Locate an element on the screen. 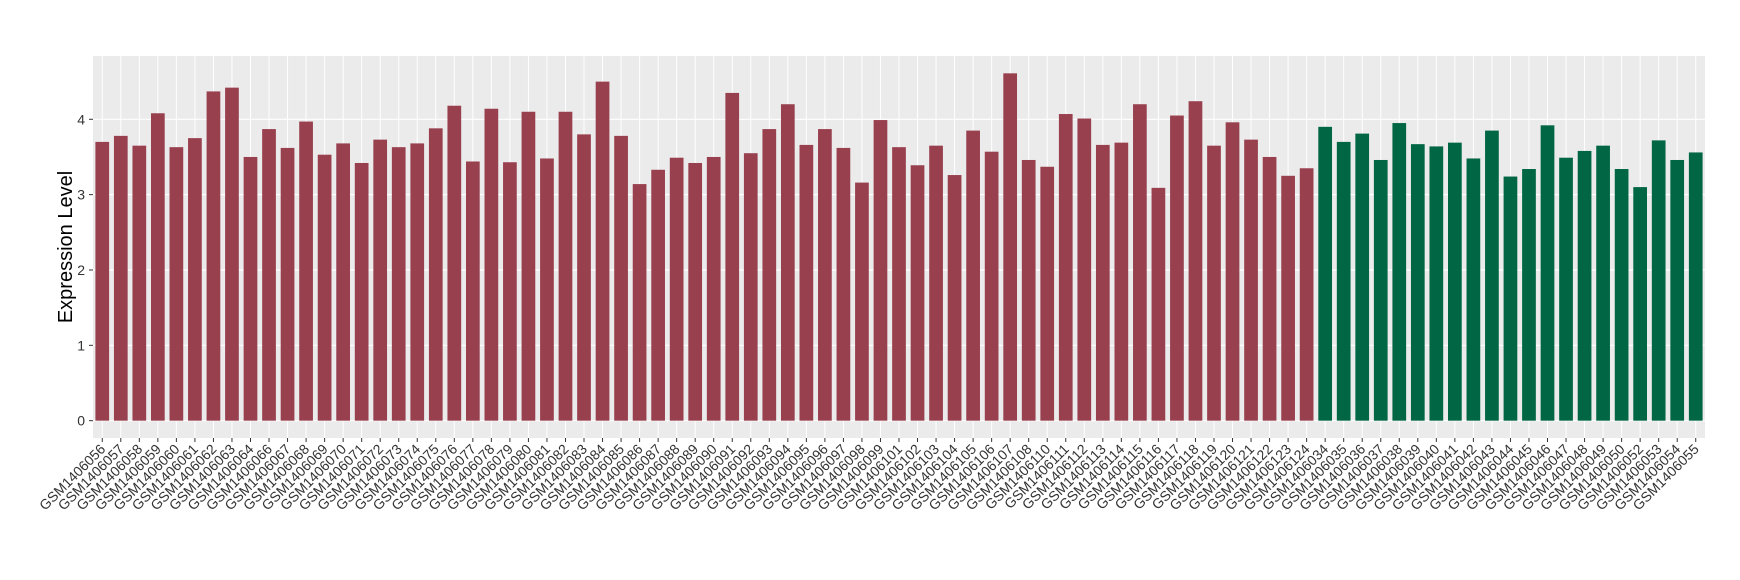 The width and height of the screenshot is (1740, 580). y-tick-label: 3 is located at coordinates (81, 195).